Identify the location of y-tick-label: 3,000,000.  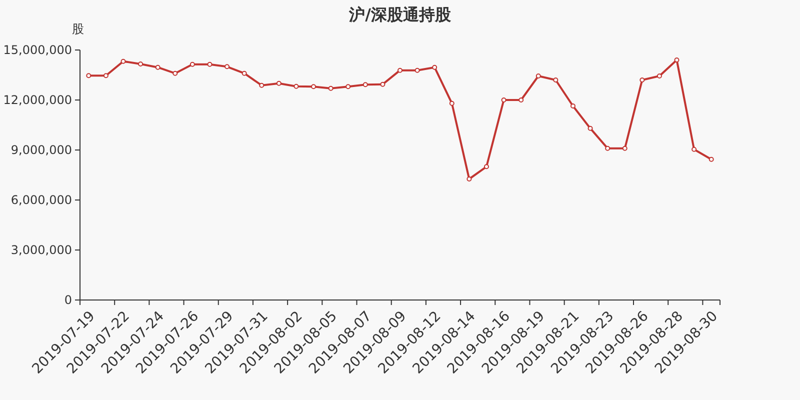
(41, 250).